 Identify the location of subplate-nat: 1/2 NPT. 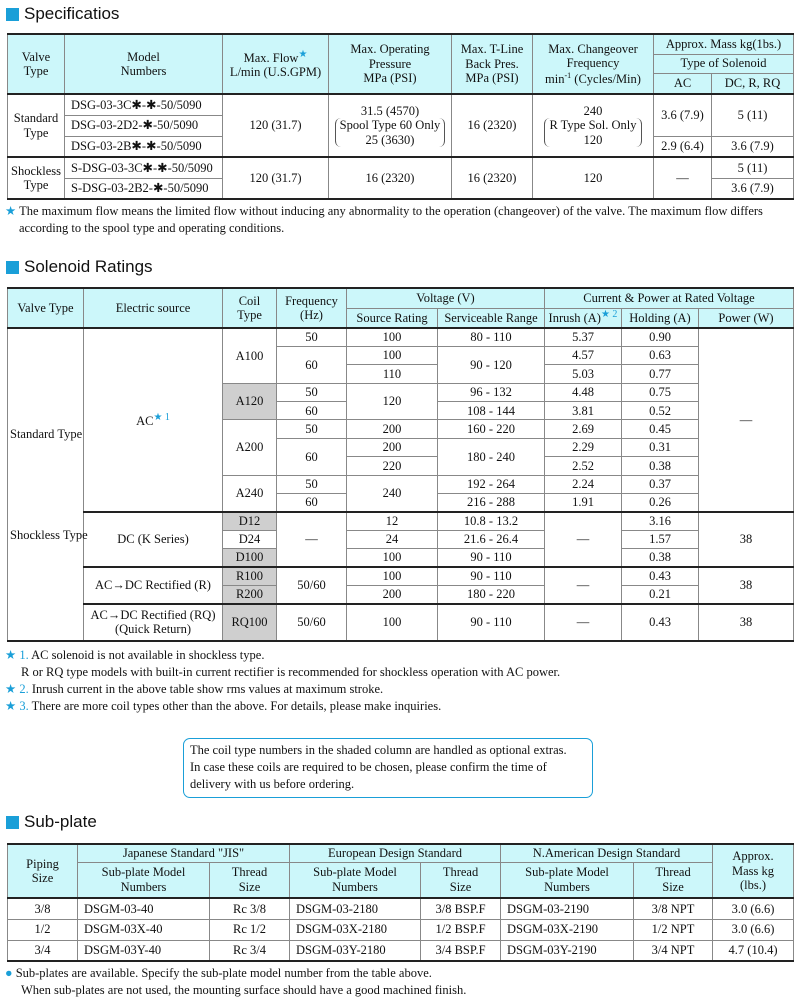
(673, 929).